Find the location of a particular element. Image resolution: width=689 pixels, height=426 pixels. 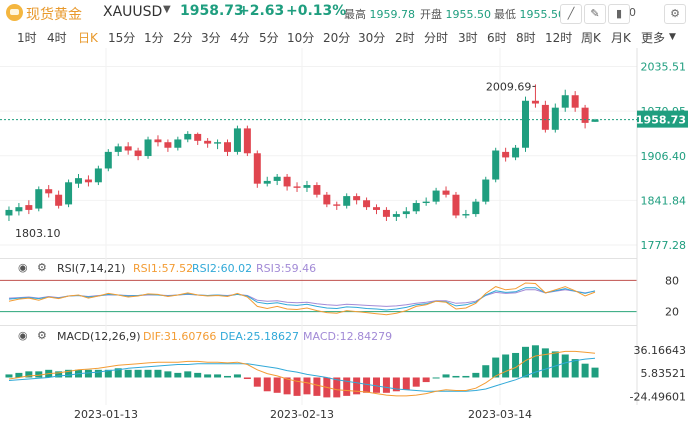

settings-icon: ⚙ is located at coordinates (675, 14).